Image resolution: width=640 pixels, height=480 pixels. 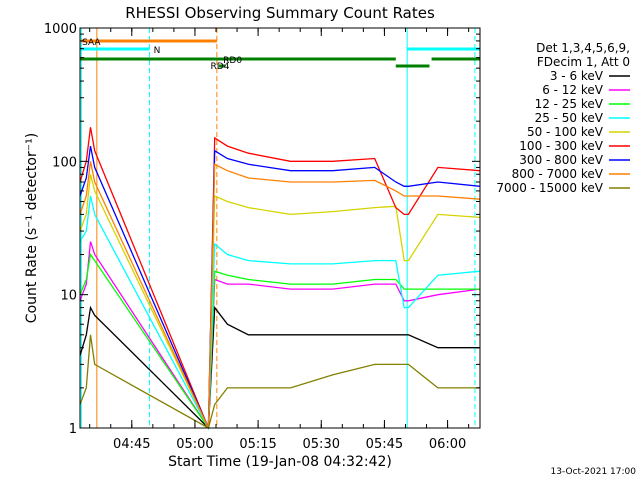 What do you see at coordinates (384, 444) in the screenshot?
I see `x-tick-label-4: 05:45` at bounding box center [384, 444].